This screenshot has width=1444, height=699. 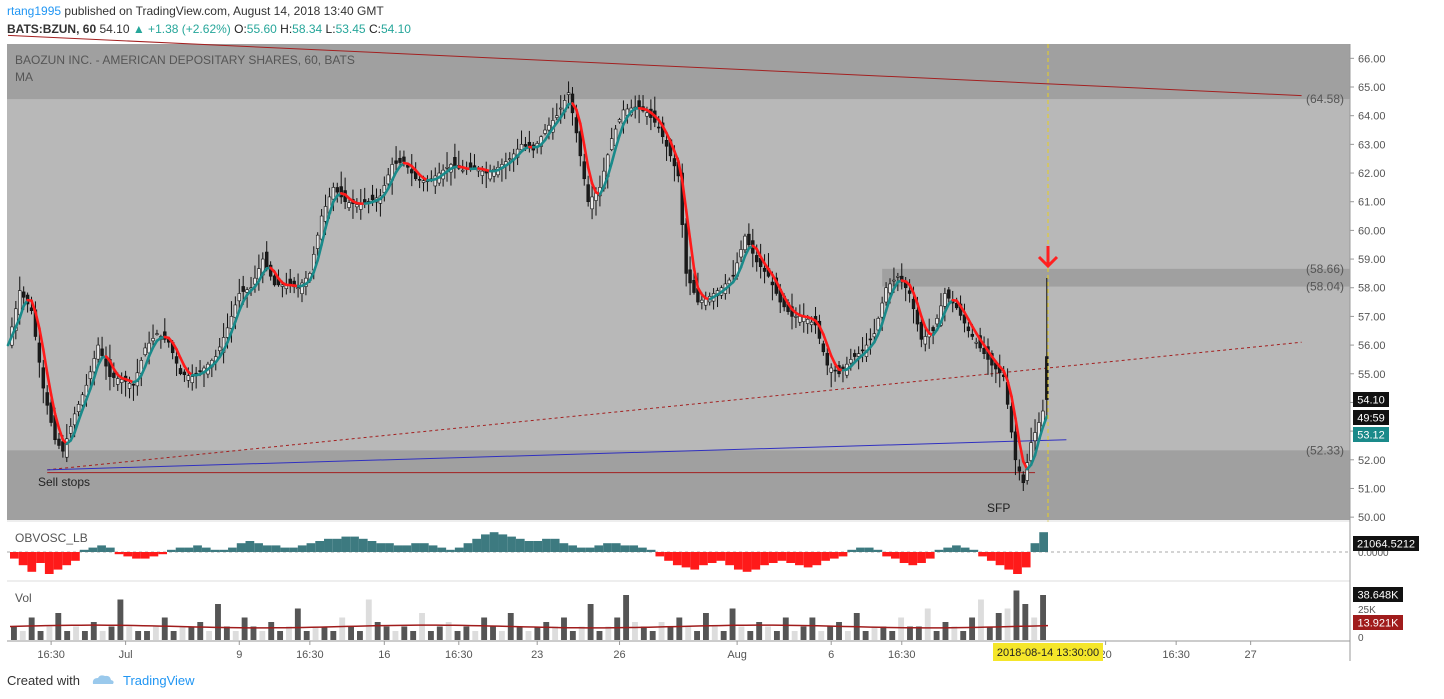 I want to click on level-label: (58.66), so click(x=1325, y=269).